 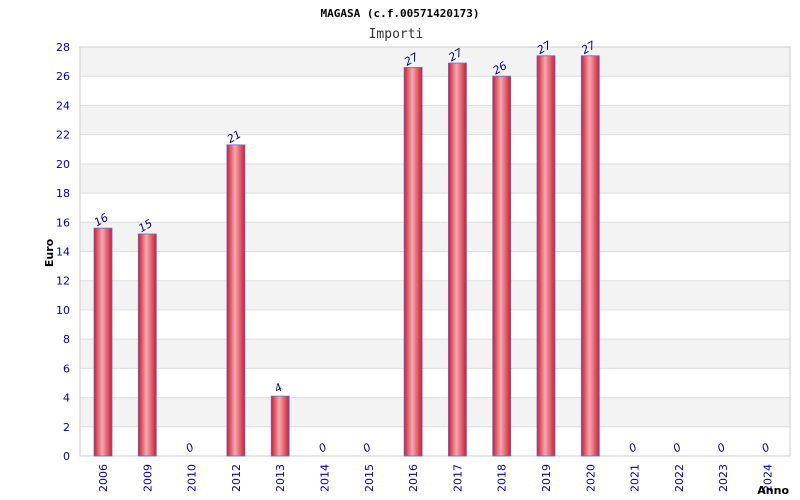 I want to click on x-tick-label: 2024, so click(x=768, y=478).